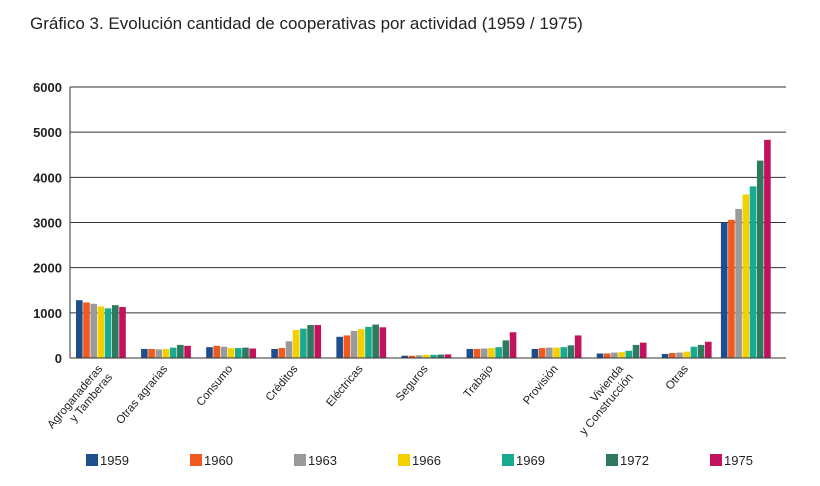  I want to click on legend-label-1969: 1969, so click(530, 460).